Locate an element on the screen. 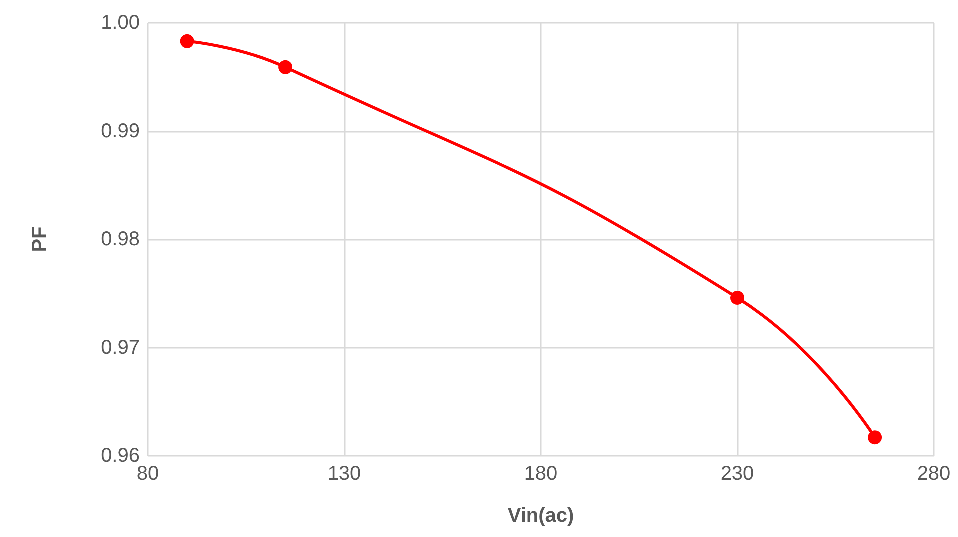  y-tick-label: 0.99 is located at coordinates (120, 131).